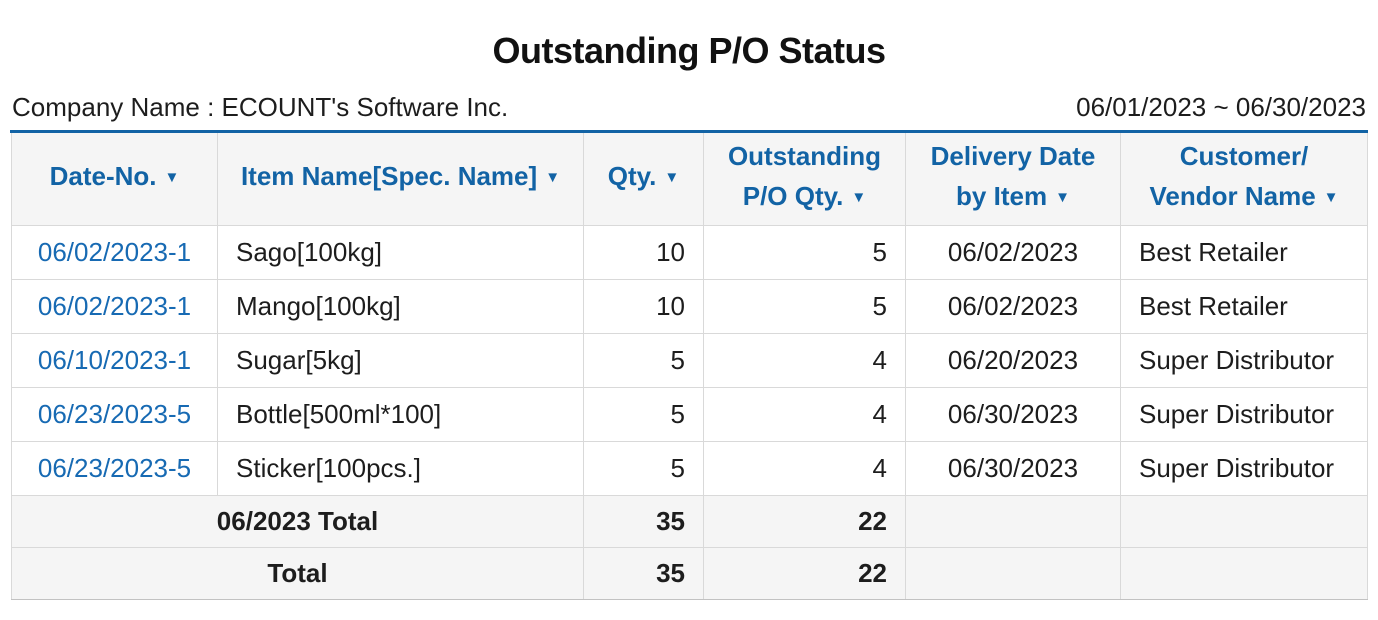 The image size is (1378, 620). I want to click on date-no-cell: 06/10/2023-1, so click(114, 360).